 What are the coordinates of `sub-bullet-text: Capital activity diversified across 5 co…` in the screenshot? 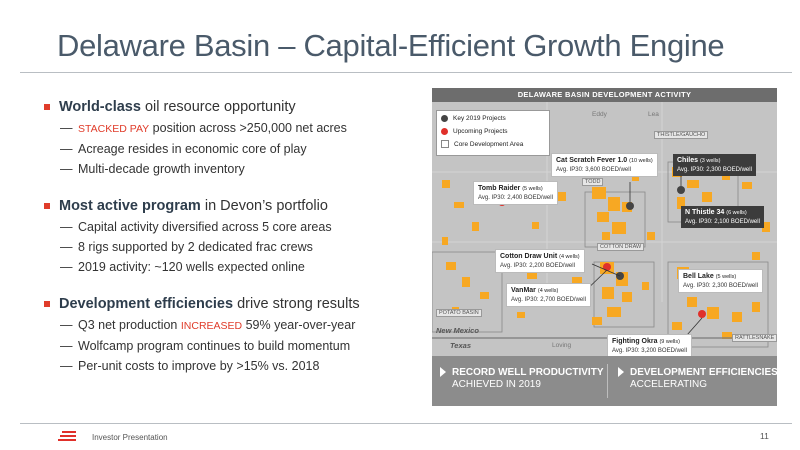 It's located at (205, 227).